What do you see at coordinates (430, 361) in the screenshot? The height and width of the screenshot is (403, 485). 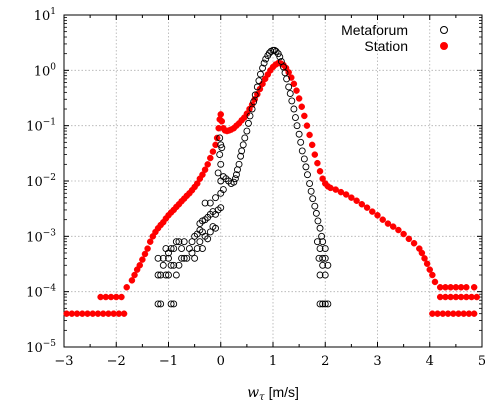 I see `x-tick-label: 4` at bounding box center [430, 361].